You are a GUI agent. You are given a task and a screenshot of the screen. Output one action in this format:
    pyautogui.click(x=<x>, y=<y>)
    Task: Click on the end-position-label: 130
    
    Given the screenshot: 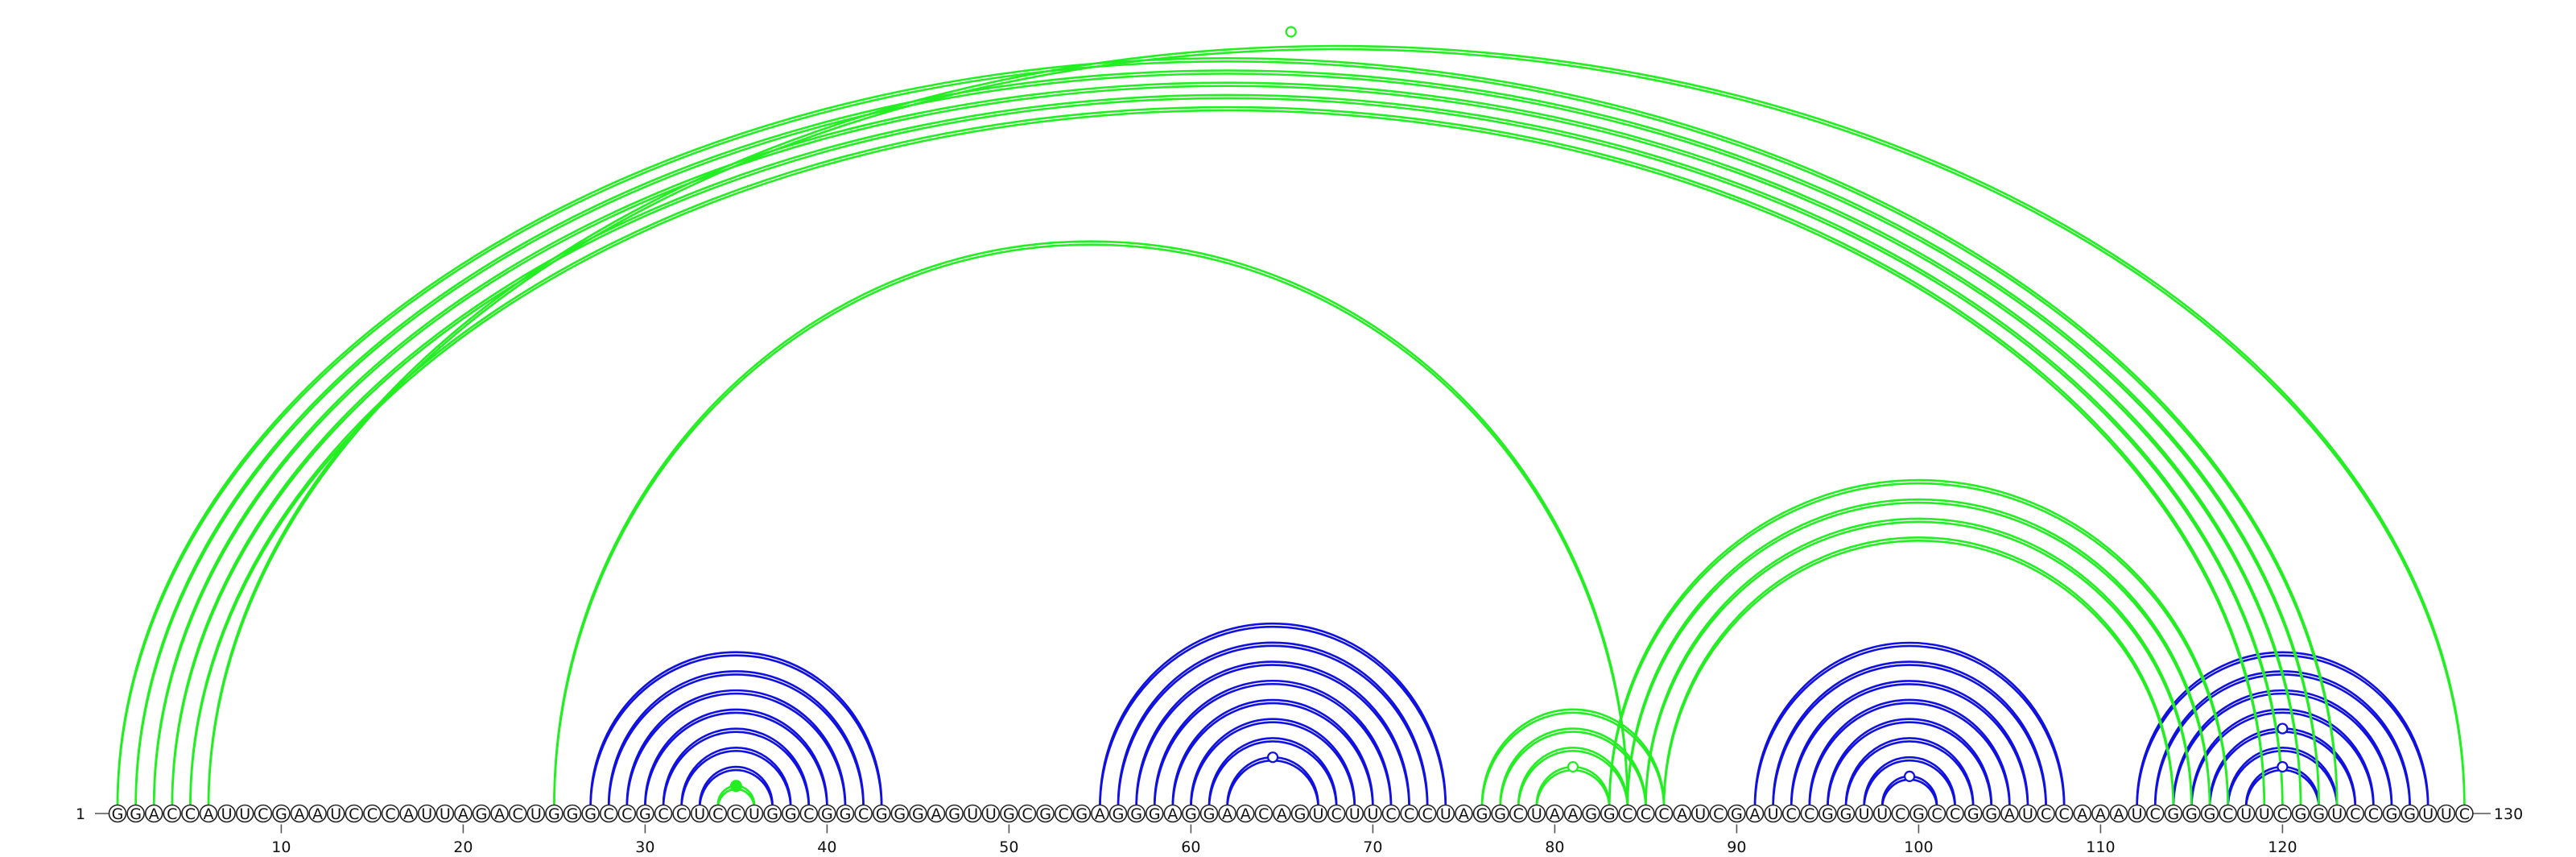 What is the action you would take?
    pyautogui.click(x=2508, y=814)
    